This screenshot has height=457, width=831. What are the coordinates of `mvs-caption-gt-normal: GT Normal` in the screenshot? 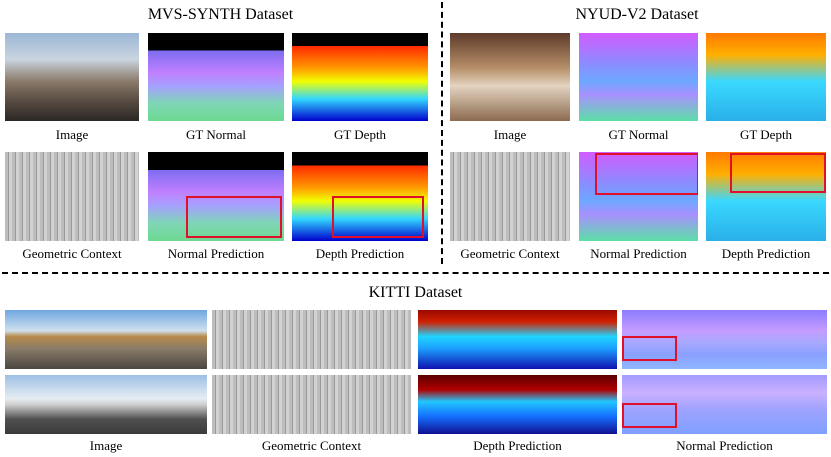 It's located at (216, 134).